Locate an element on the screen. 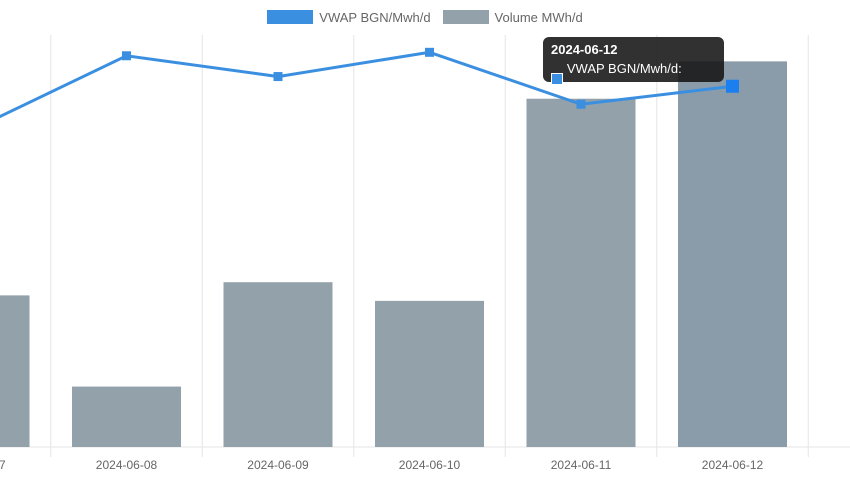 The width and height of the screenshot is (850, 480). chart-legend: VWAP BGN/Mwh/d Volume MWh/d is located at coordinates (425, 17).